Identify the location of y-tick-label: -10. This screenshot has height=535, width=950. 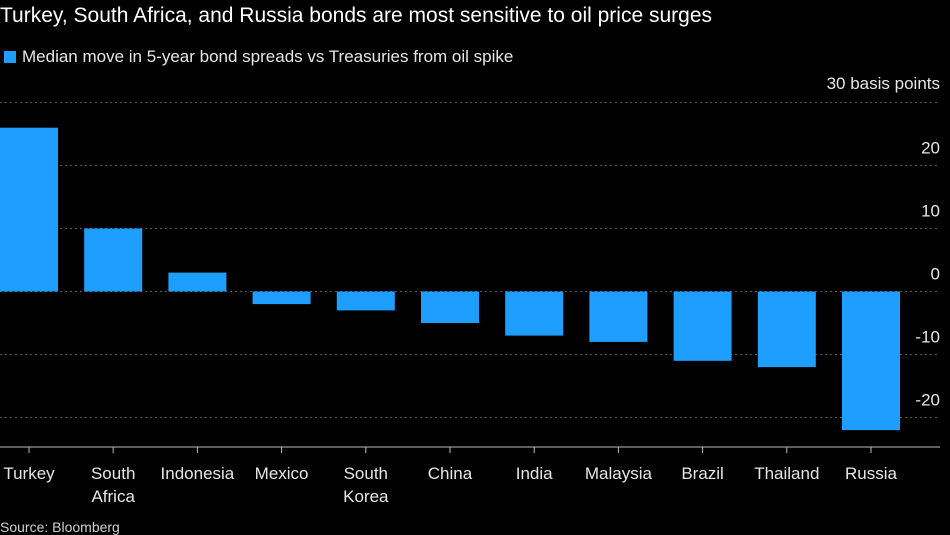
(927, 337).